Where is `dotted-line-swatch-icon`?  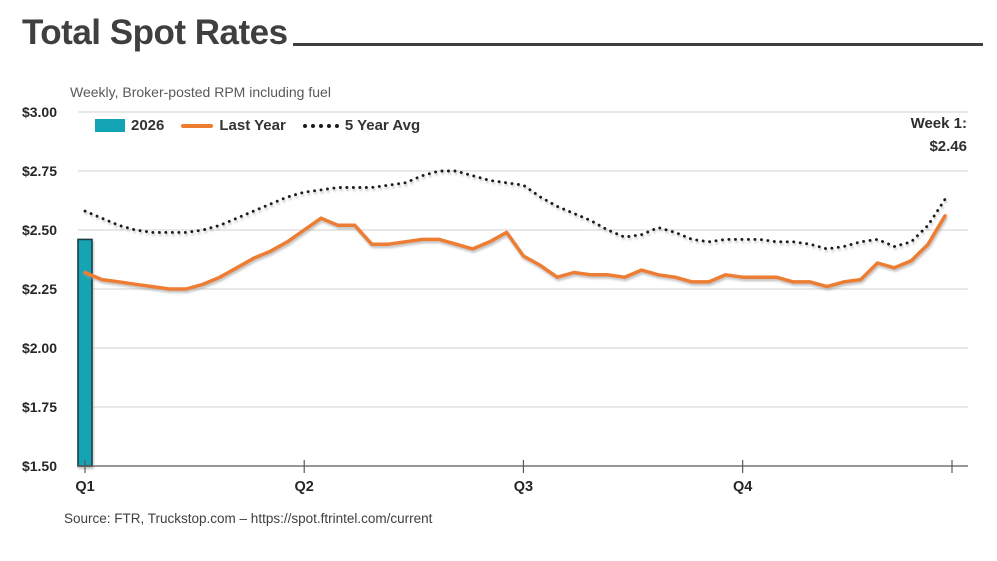 dotted-line-swatch-icon is located at coordinates (320, 125).